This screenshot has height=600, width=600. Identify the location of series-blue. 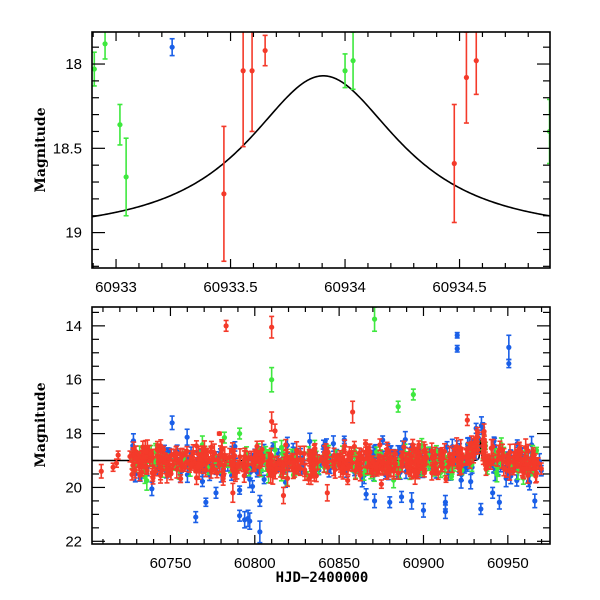
(172, 47).